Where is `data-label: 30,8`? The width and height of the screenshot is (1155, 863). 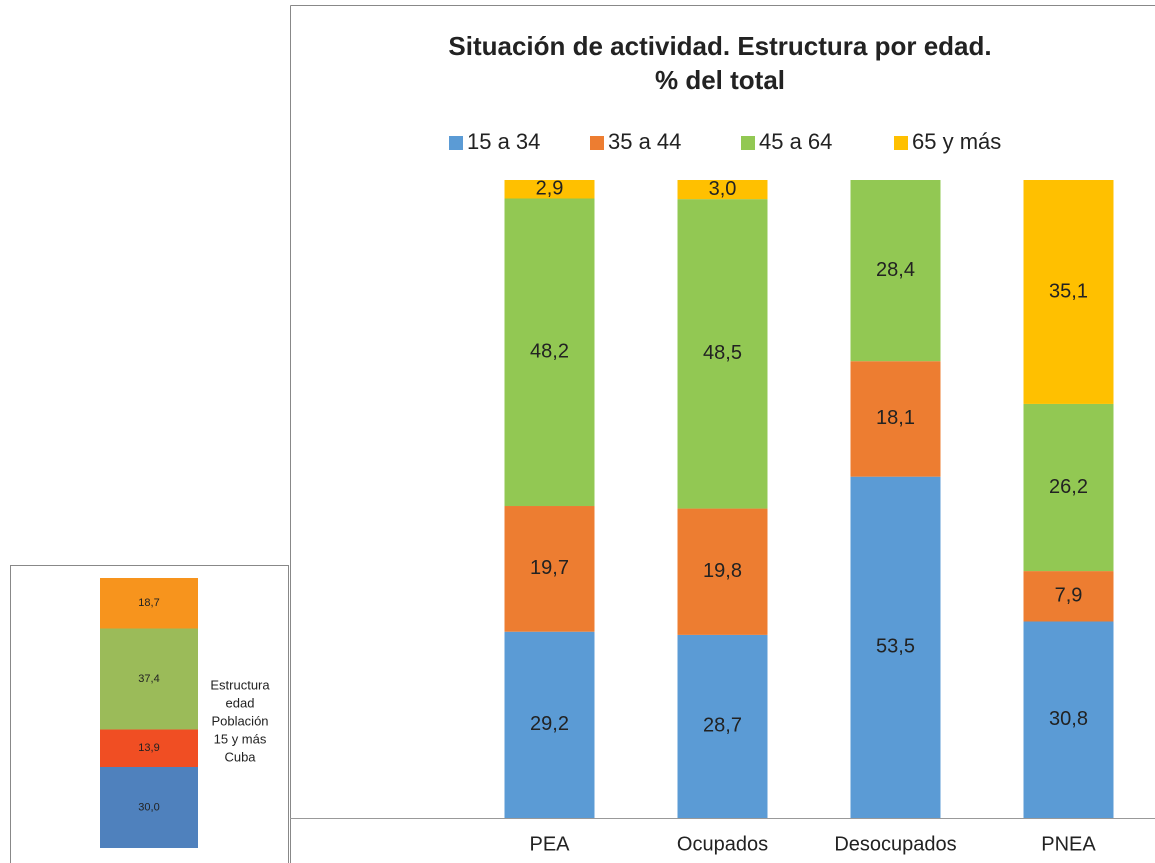 data-label: 30,8 is located at coordinates (1068, 719).